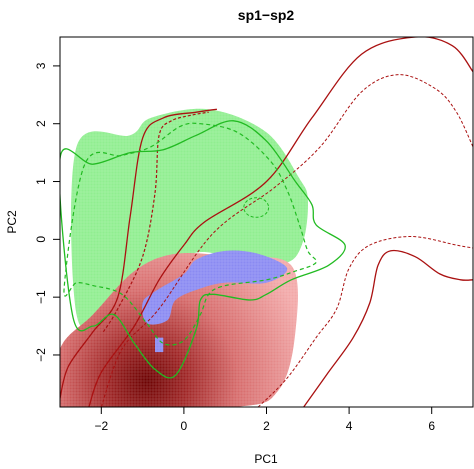  I want to click on y-tick-label: 0, so click(41, 239).